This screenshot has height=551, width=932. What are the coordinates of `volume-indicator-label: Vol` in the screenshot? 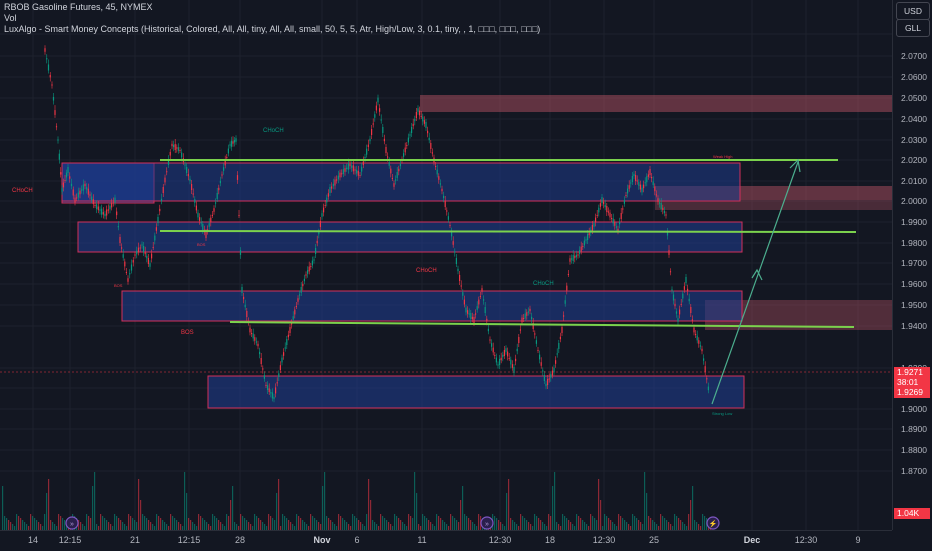 It's located at (10, 18).